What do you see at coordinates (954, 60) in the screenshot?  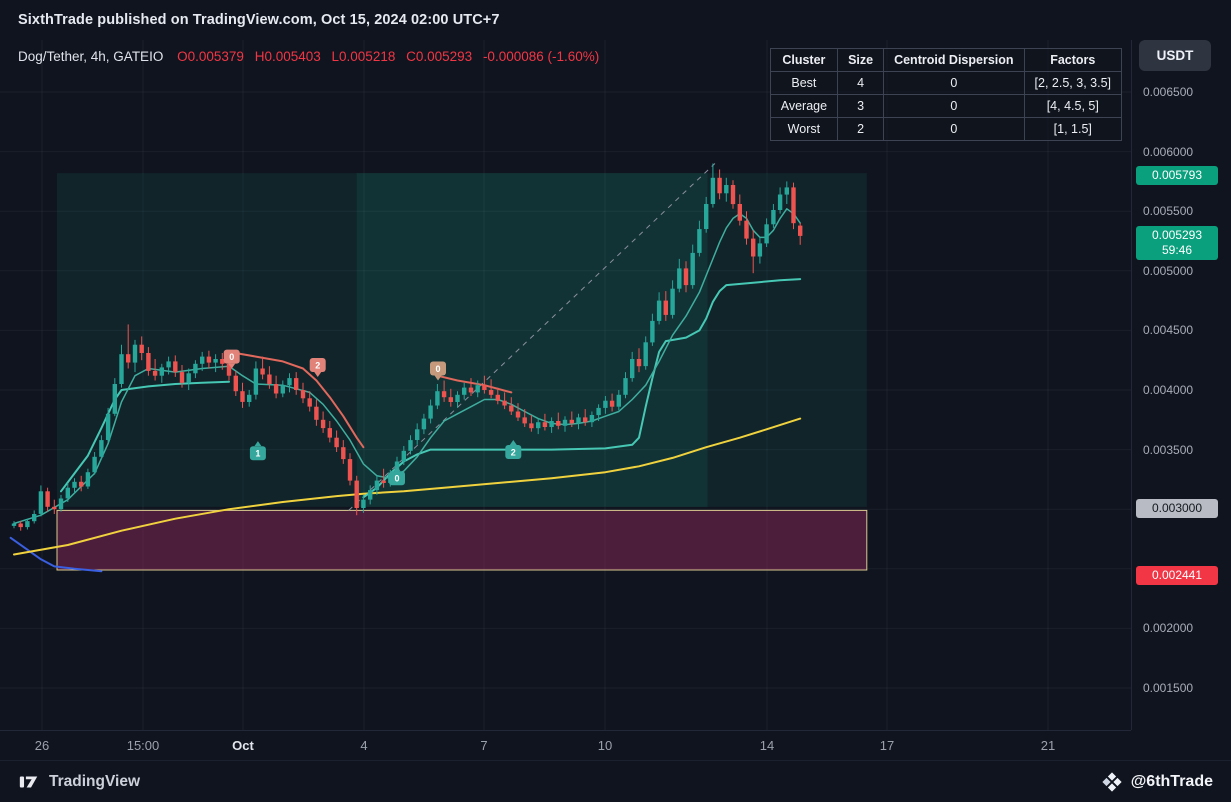 I see `cluster-table-header-cell: Centroid Dispersion` at bounding box center [954, 60].